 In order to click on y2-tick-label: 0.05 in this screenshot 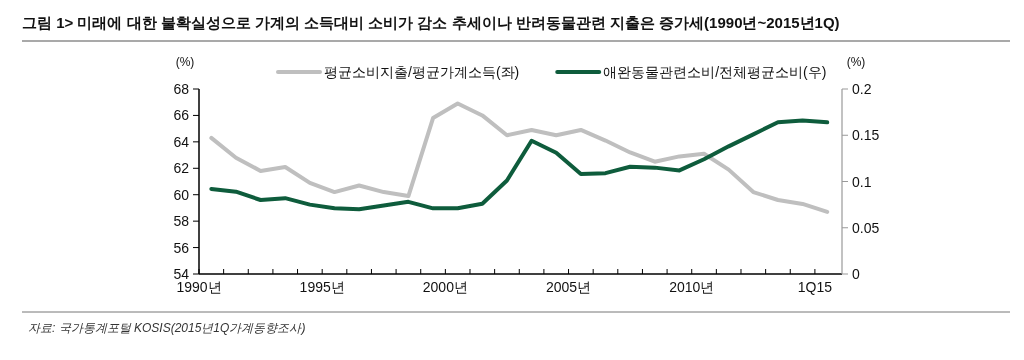, I will do `click(866, 227)`.